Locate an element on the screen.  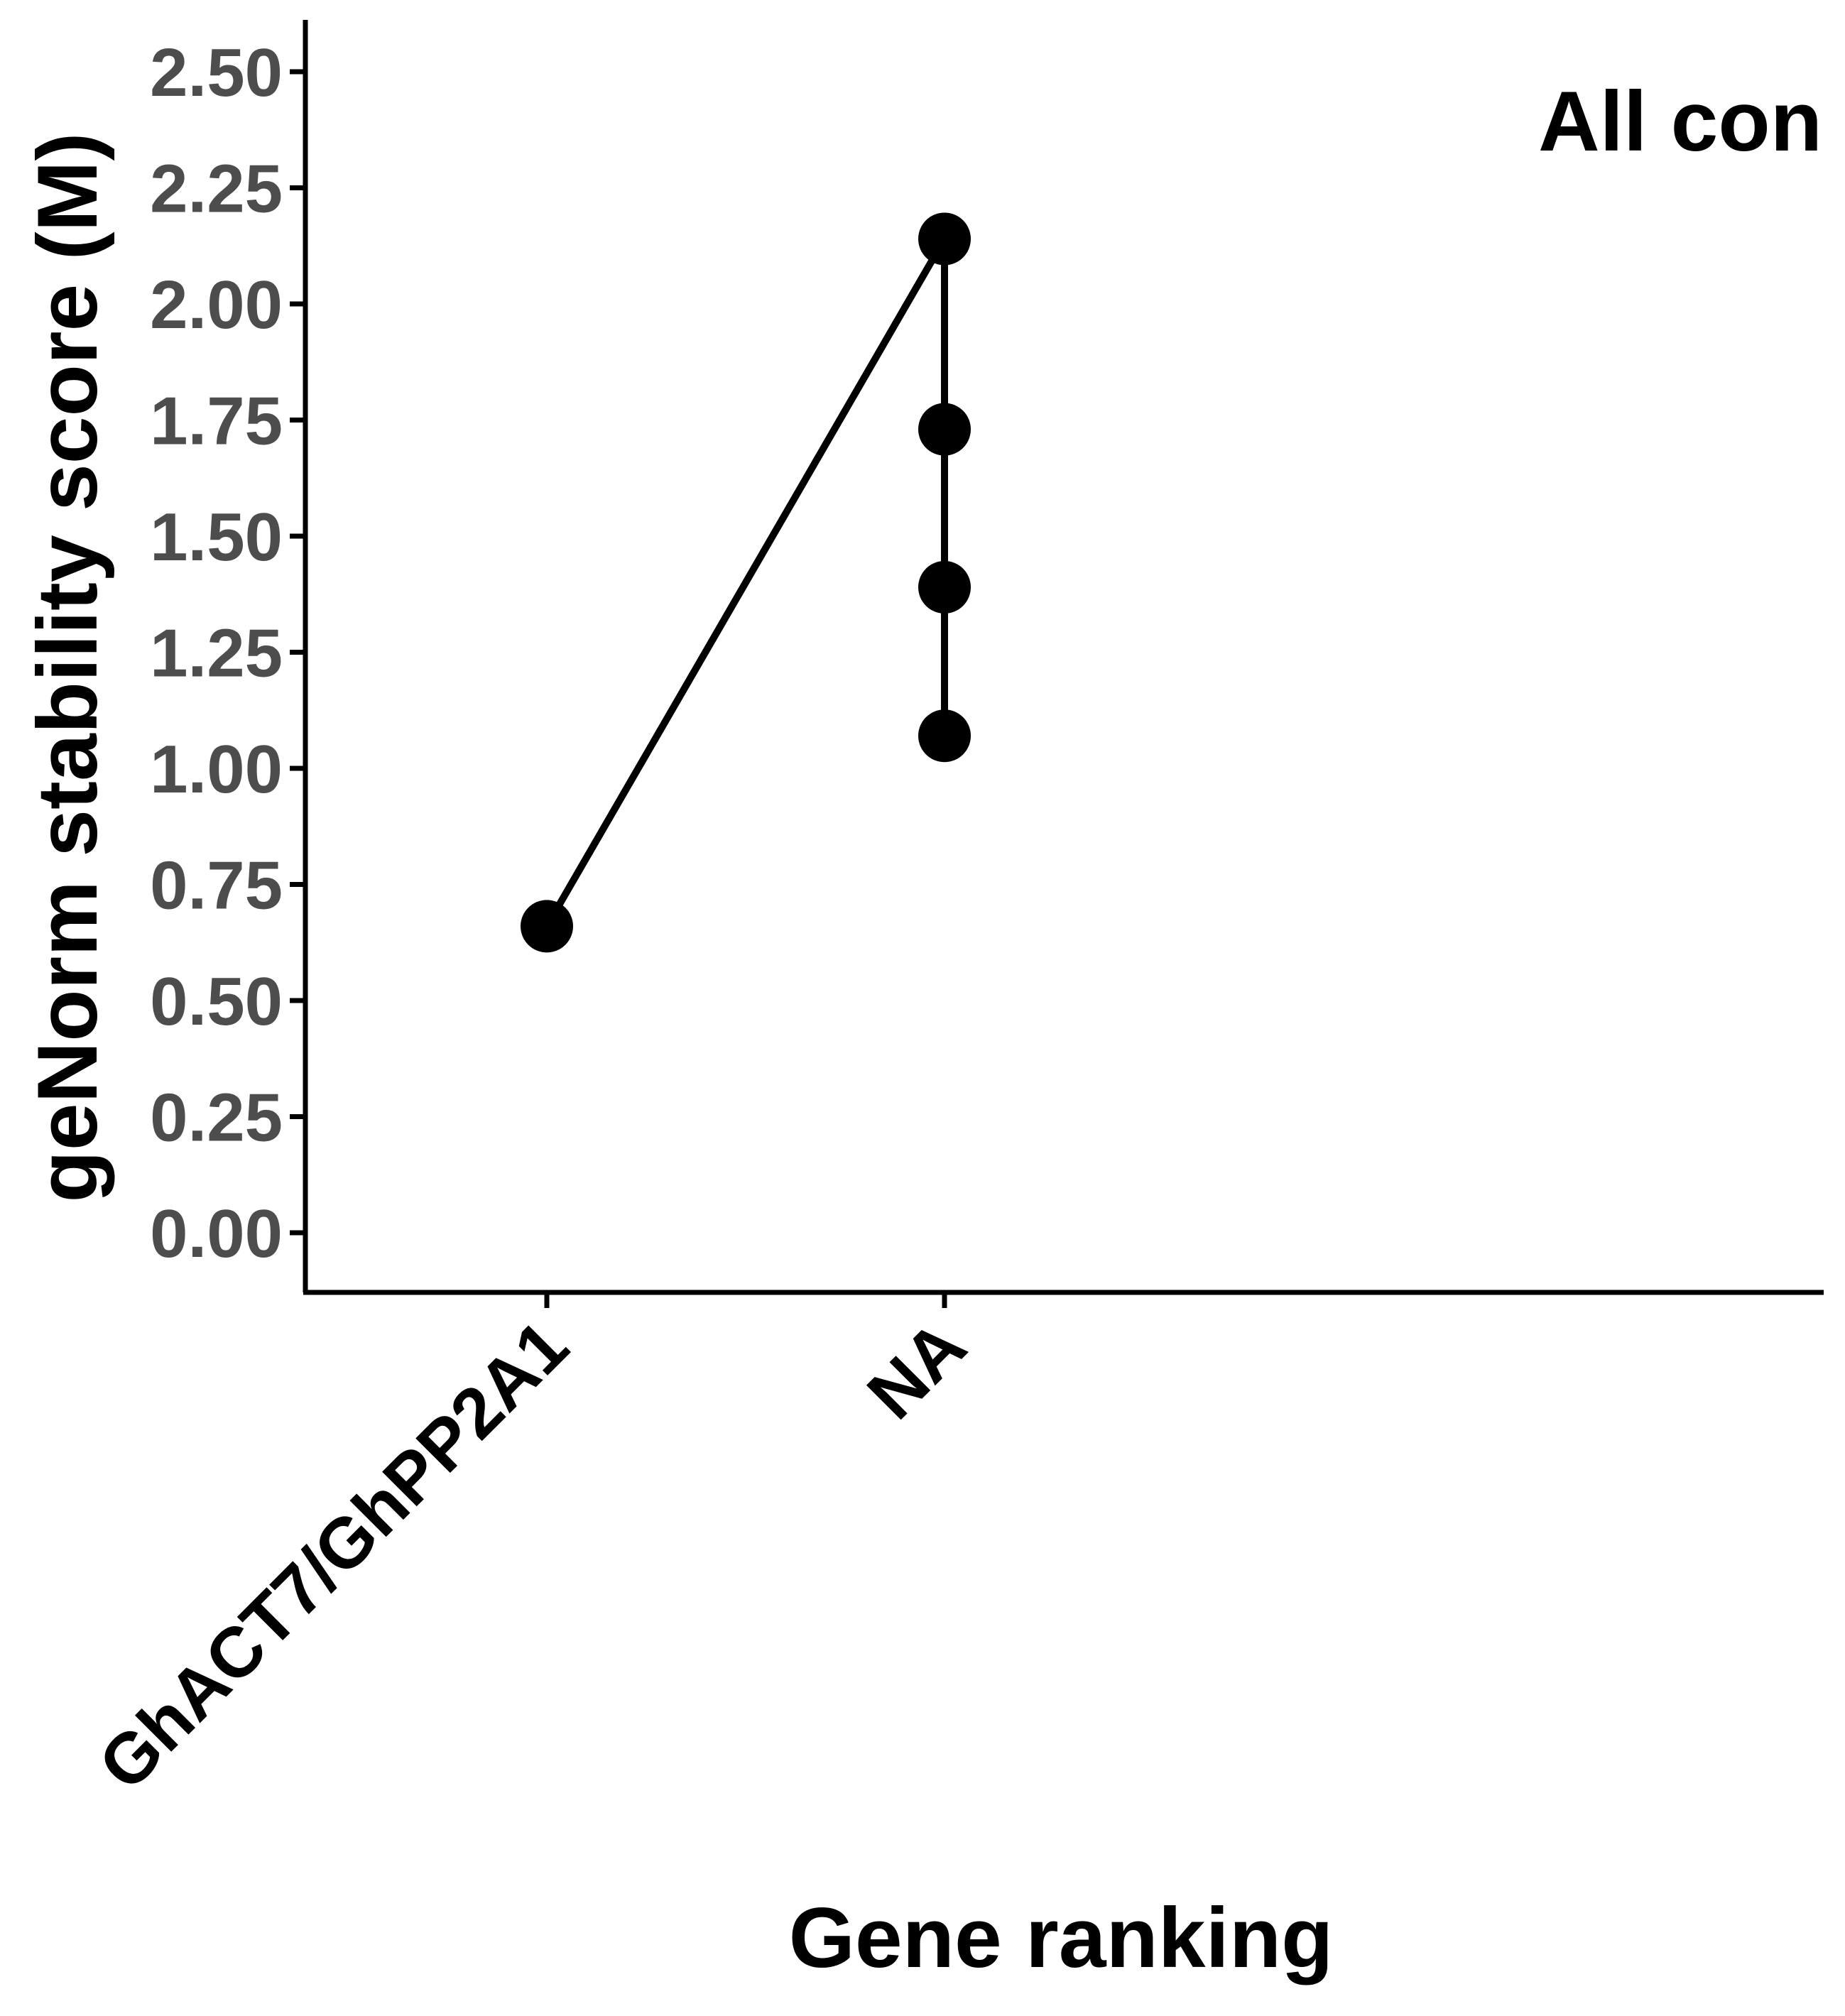
series-line is located at coordinates (745, 581).